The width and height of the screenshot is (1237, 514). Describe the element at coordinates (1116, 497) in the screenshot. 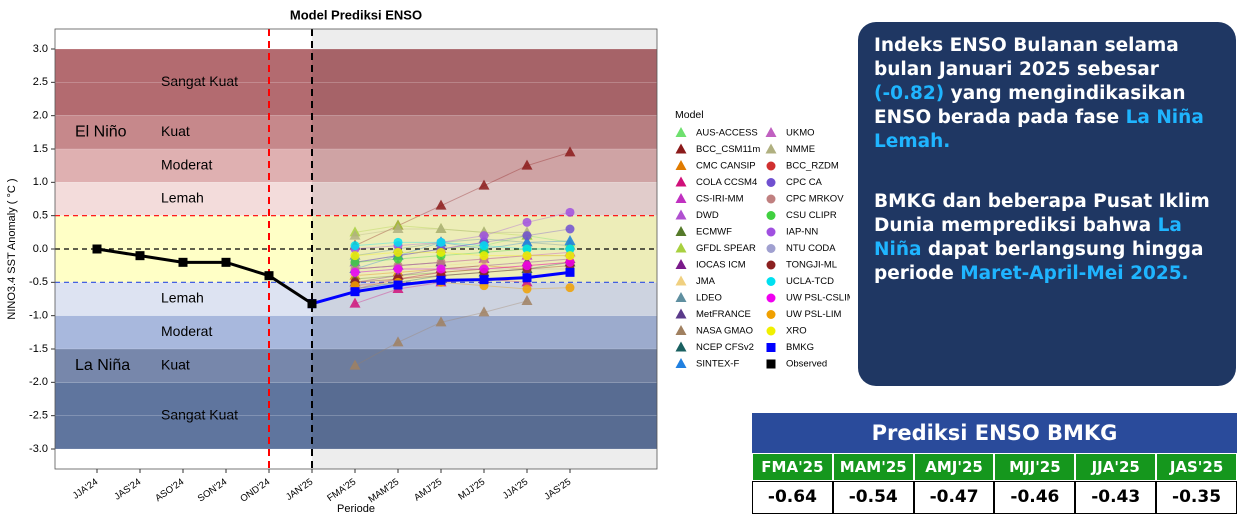

I see `table-value-cell: -0.43` at that location.